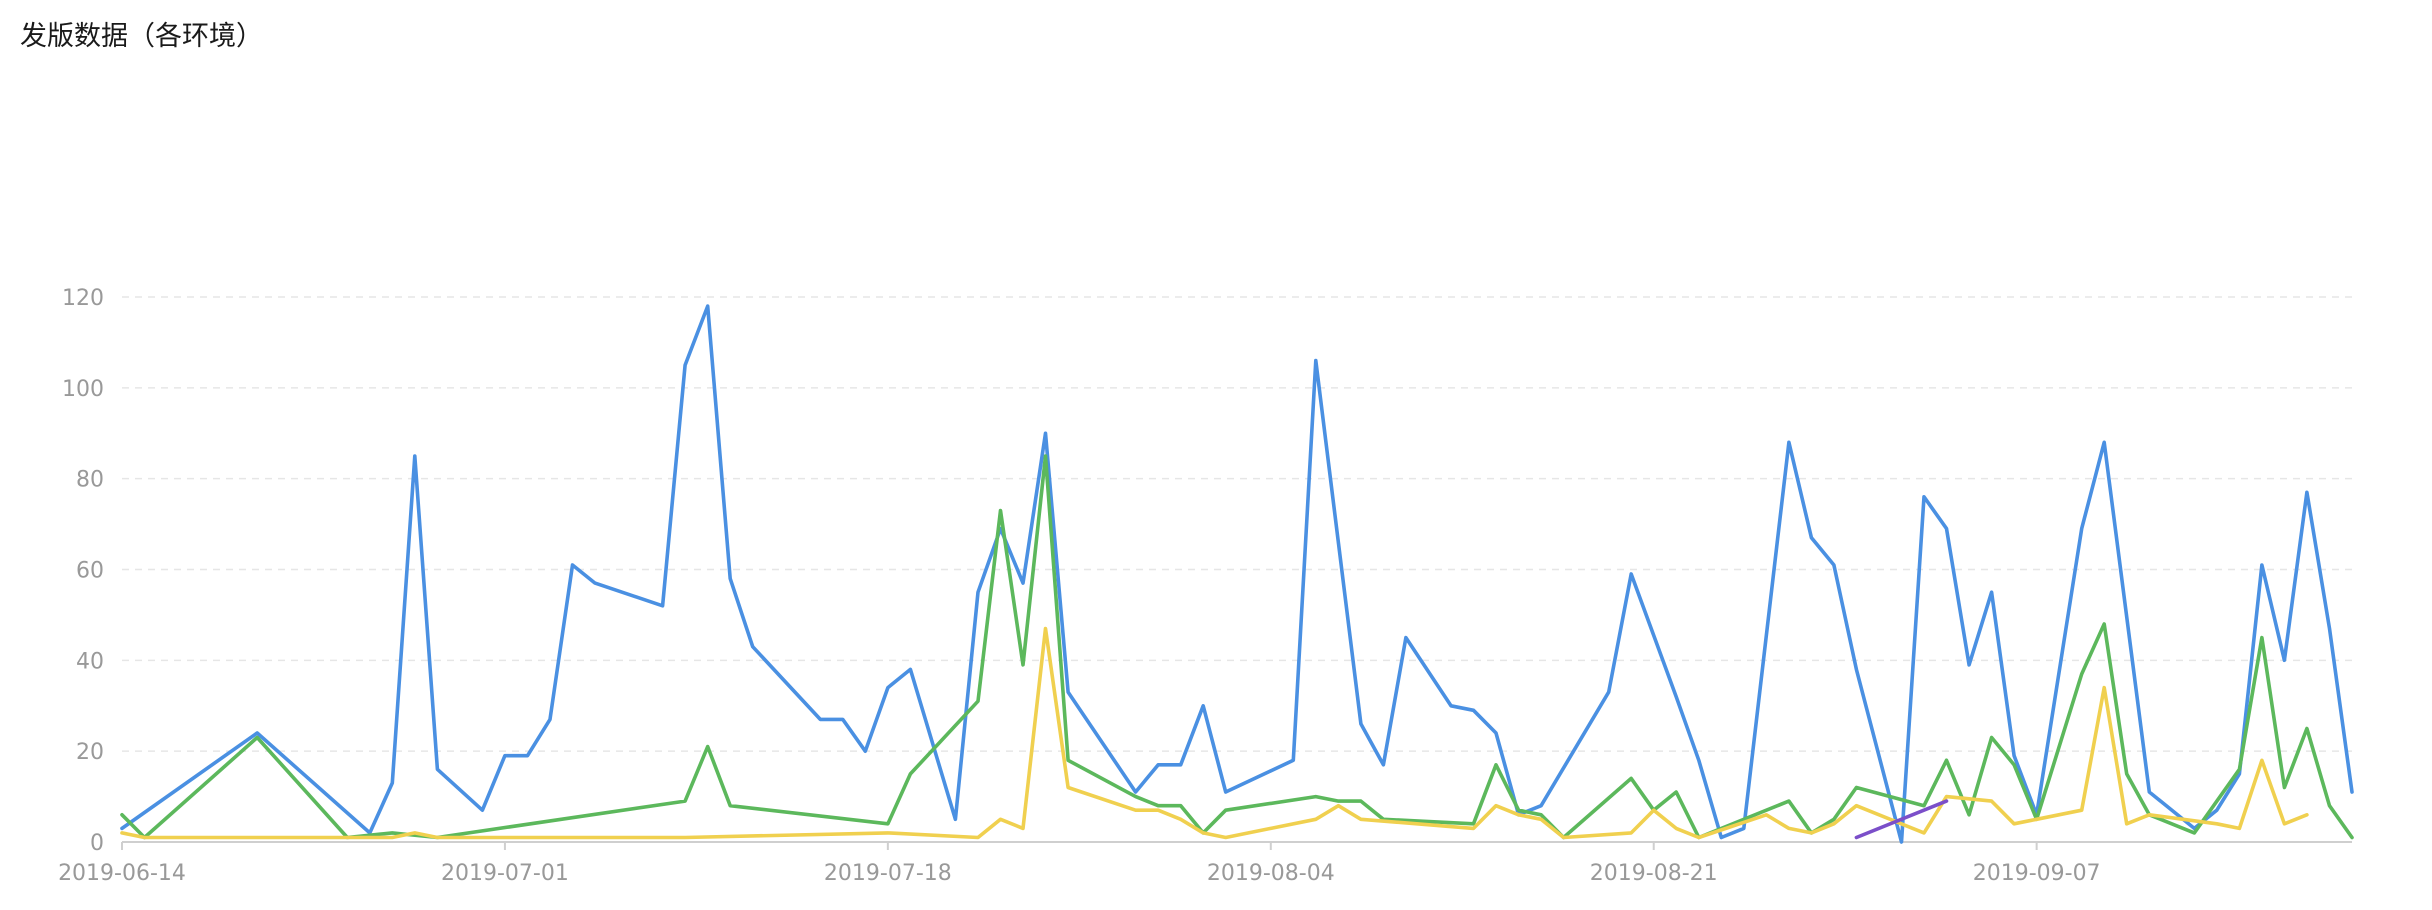 Image resolution: width=2432 pixels, height=910 pixels. Describe the element at coordinates (90, 571) in the screenshot. I see `y-tick-label: 60` at that location.